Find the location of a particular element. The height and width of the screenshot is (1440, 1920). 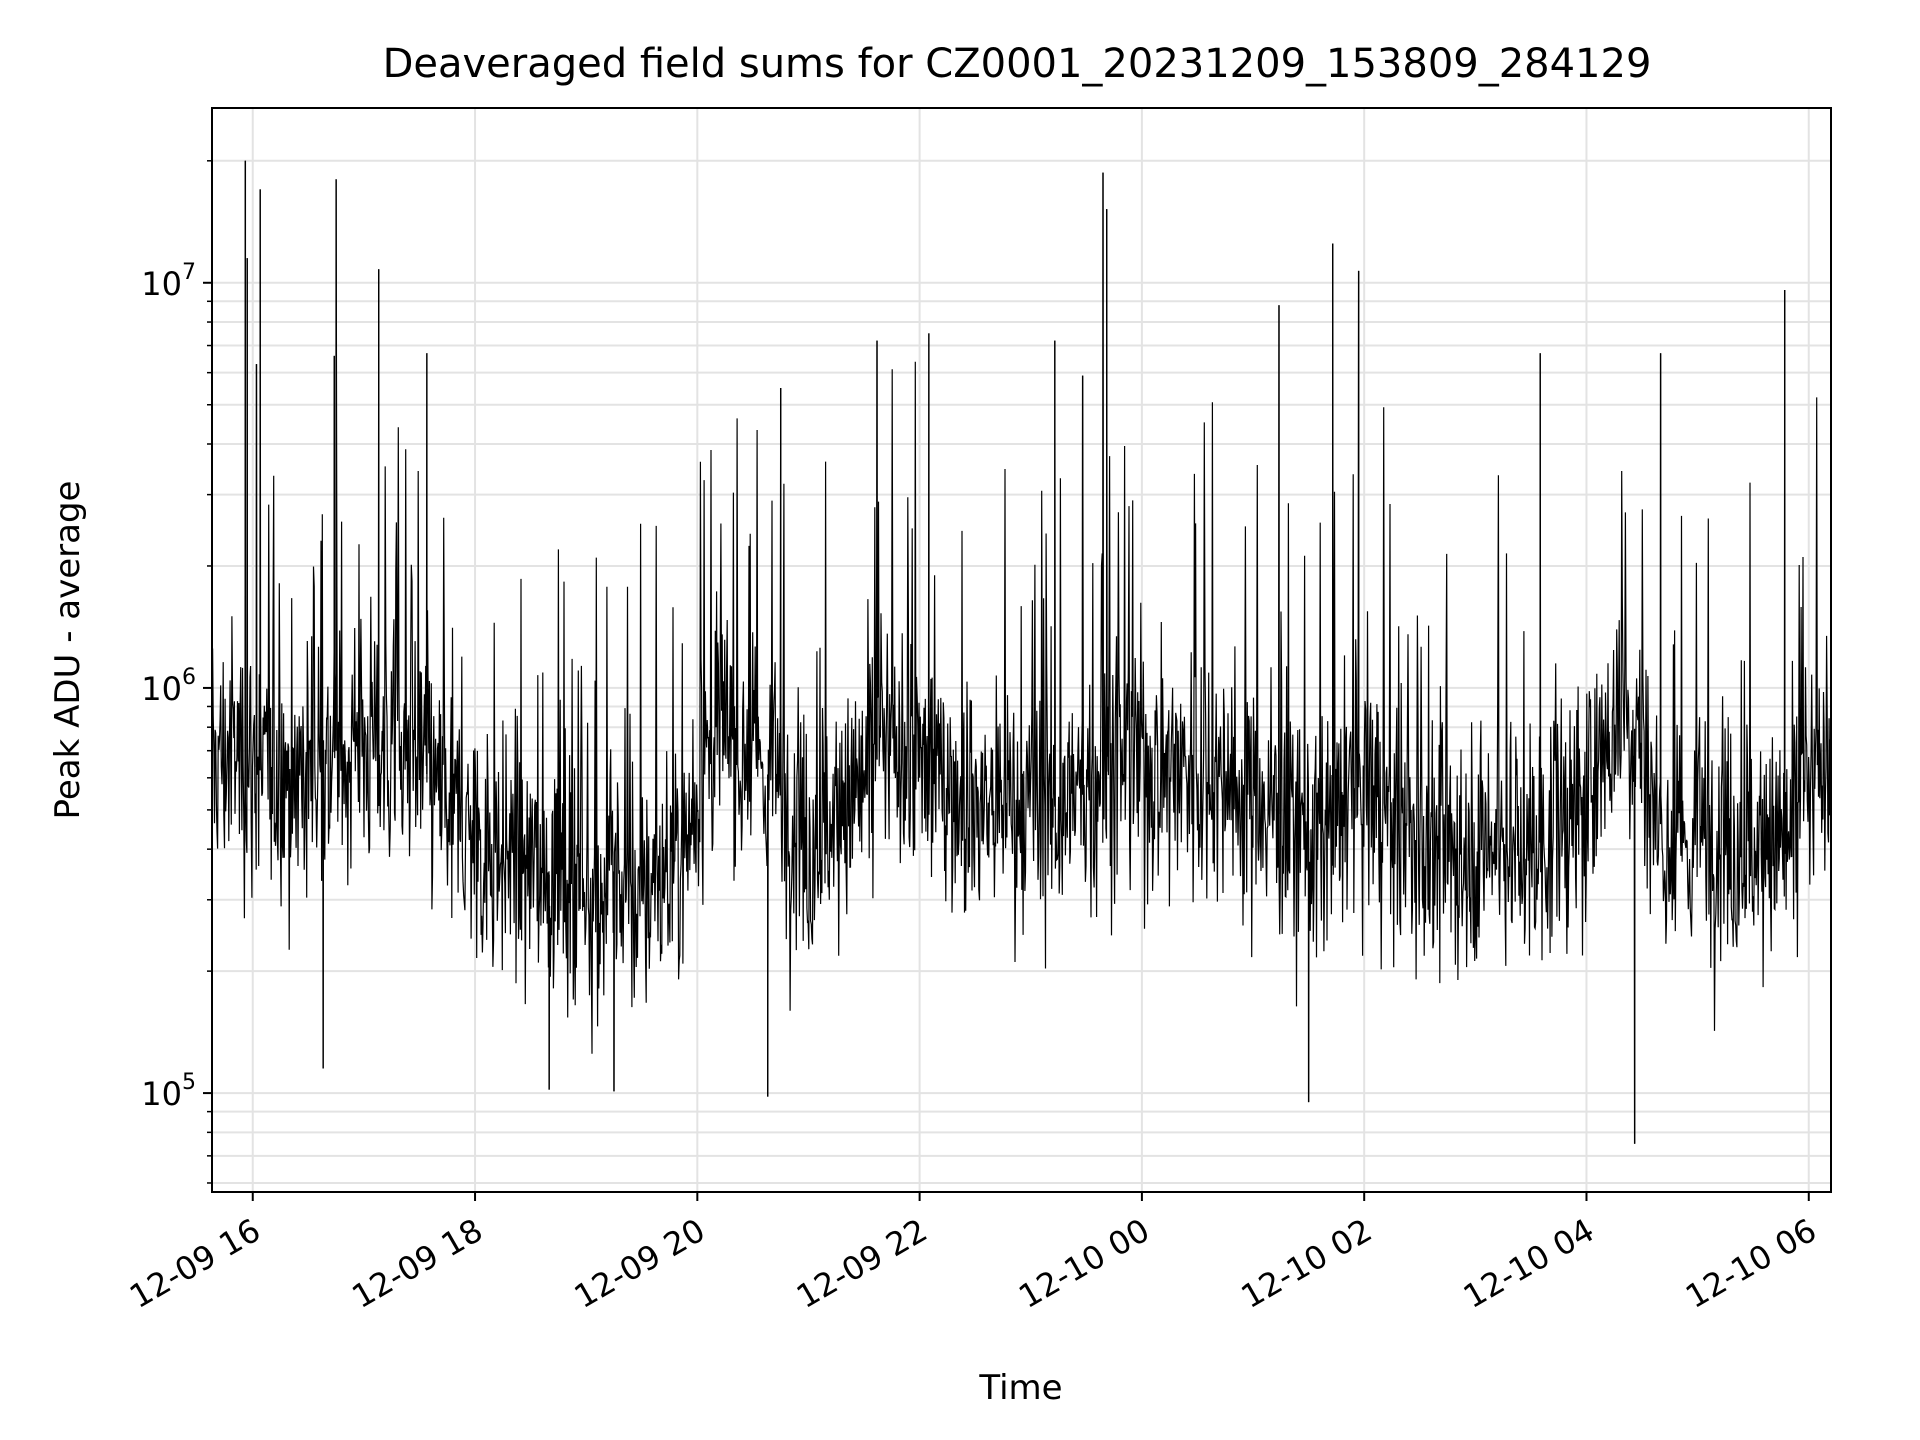

y-tick-exponent: 7 is located at coordinates (189, 272).